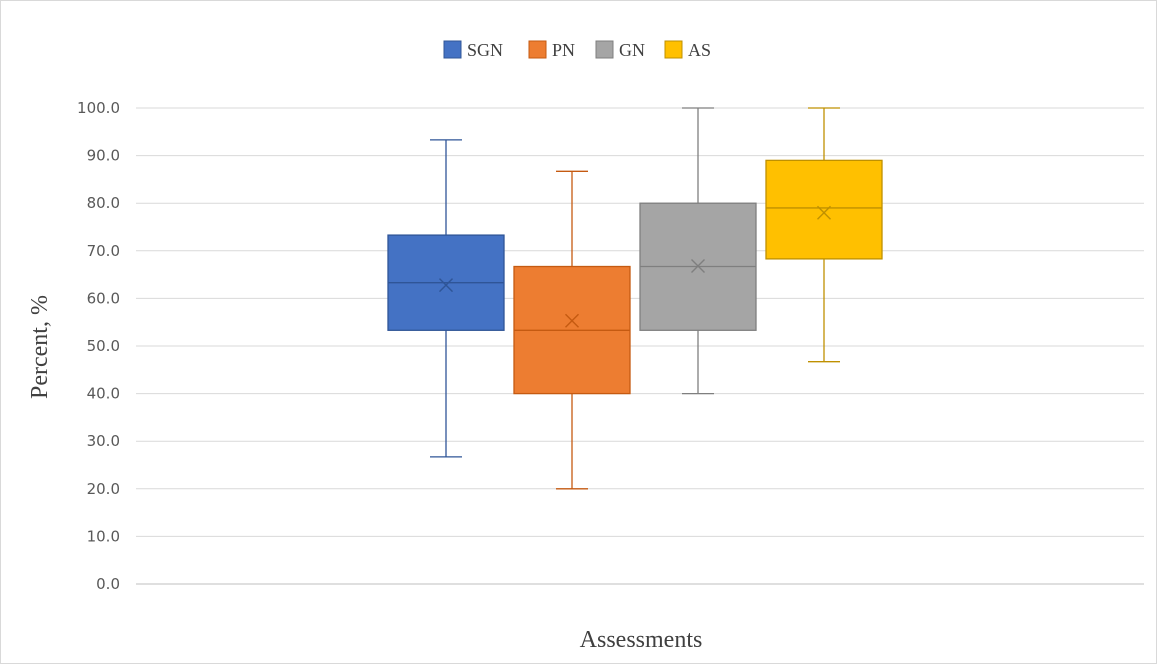  I want to click on y-tick-label: 80.0, so click(103, 203).